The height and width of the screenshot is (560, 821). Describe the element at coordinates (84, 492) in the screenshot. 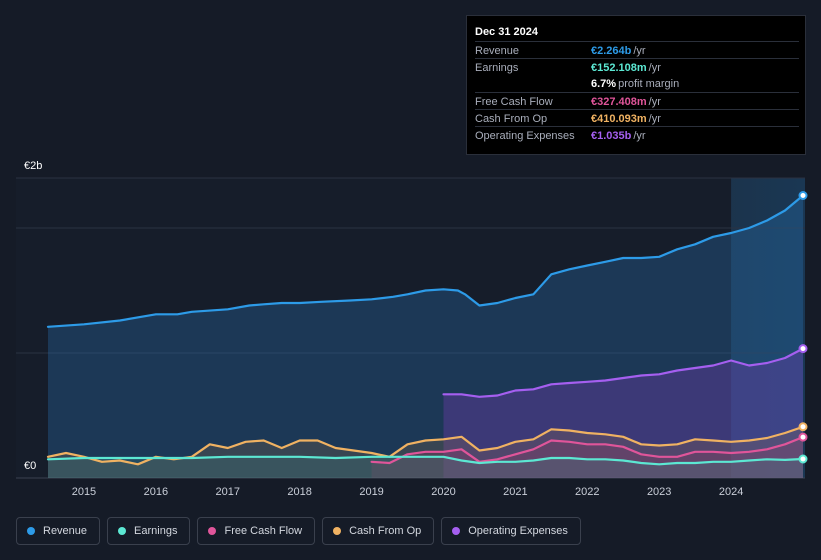

I see `x-tick-label: 2015` at that location.